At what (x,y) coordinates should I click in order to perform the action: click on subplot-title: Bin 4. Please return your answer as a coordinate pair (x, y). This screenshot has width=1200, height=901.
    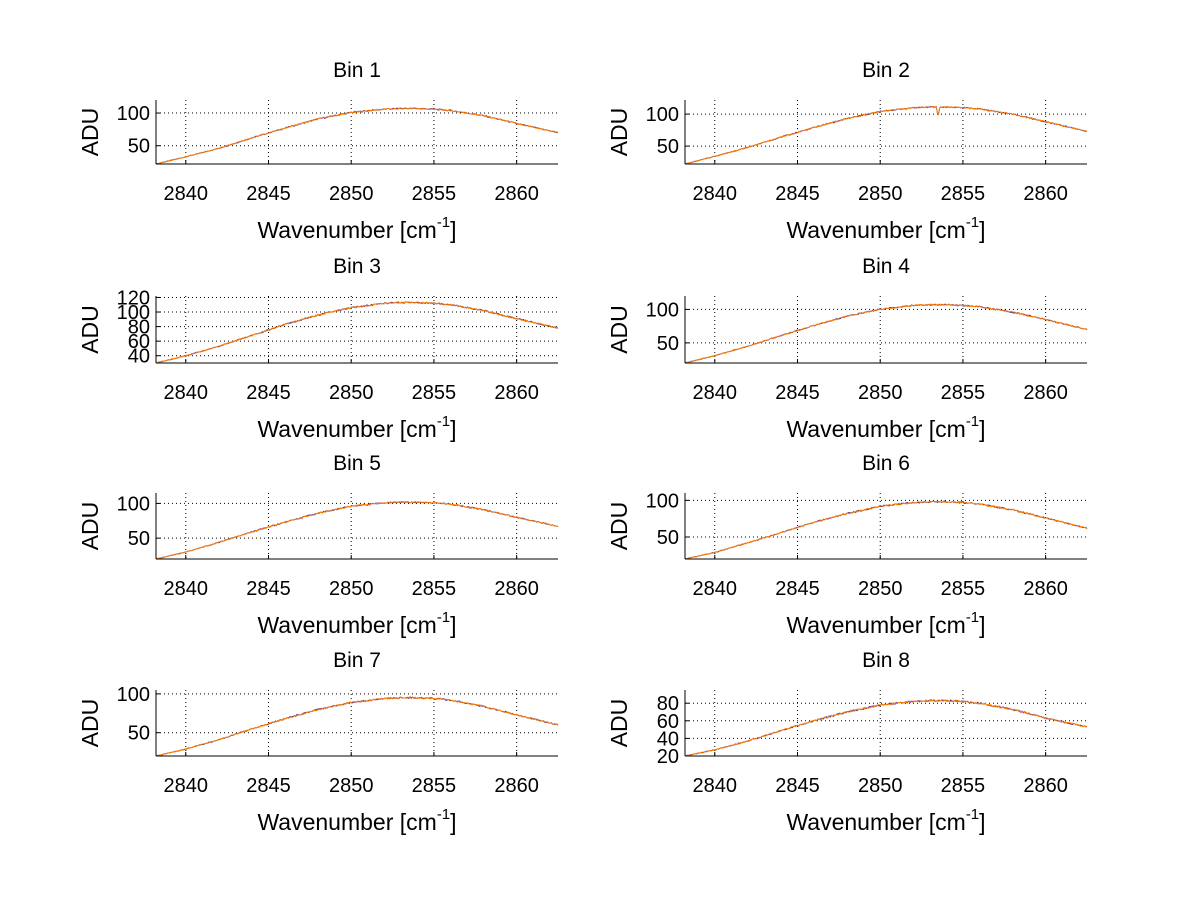
    Looking at the image, I should click on (886, 266).